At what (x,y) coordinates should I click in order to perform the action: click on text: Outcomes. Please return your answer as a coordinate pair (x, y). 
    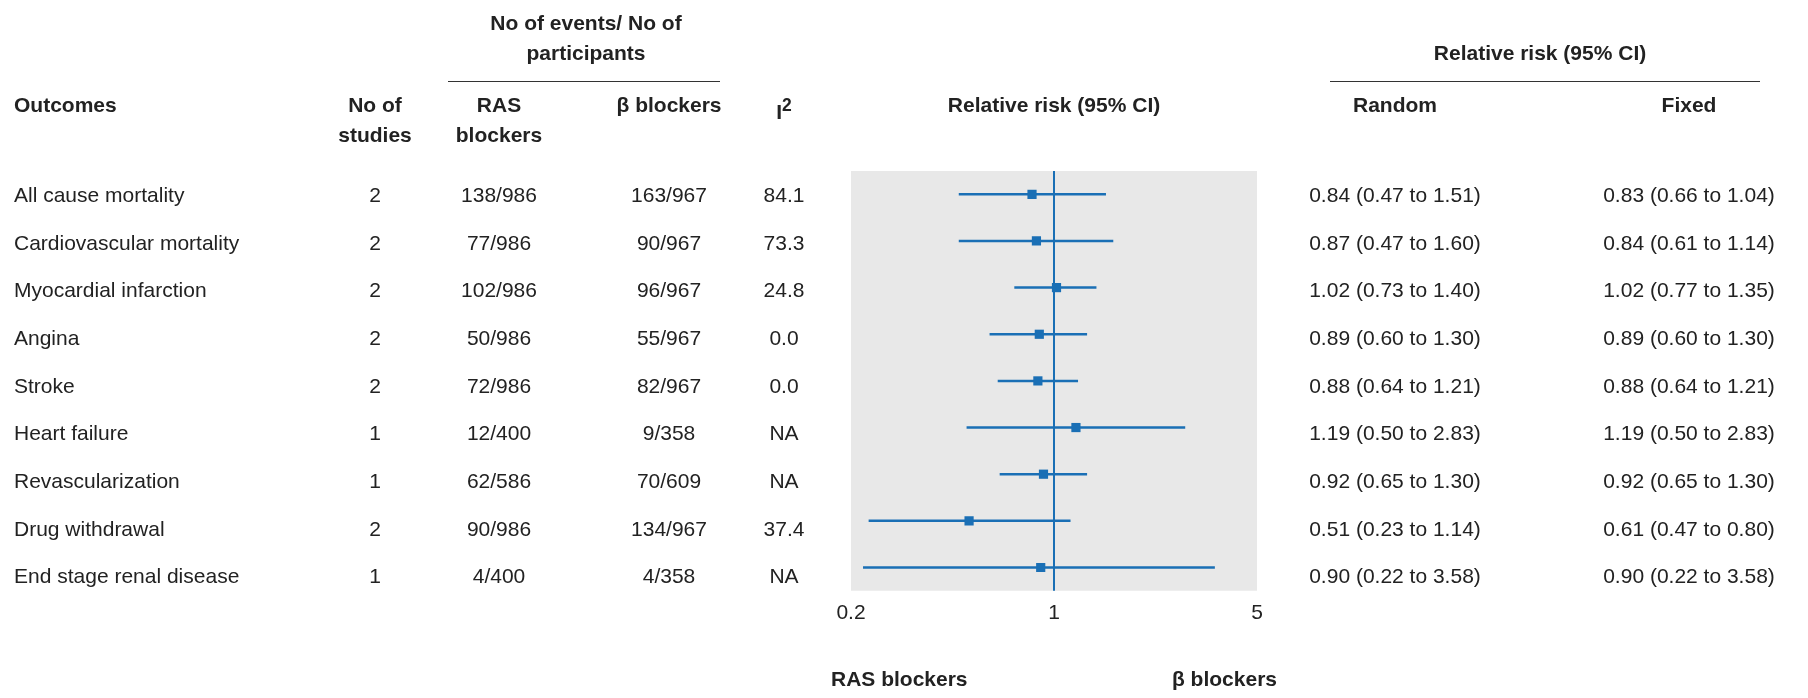
    Looking at the image, I should click on (65, 105).